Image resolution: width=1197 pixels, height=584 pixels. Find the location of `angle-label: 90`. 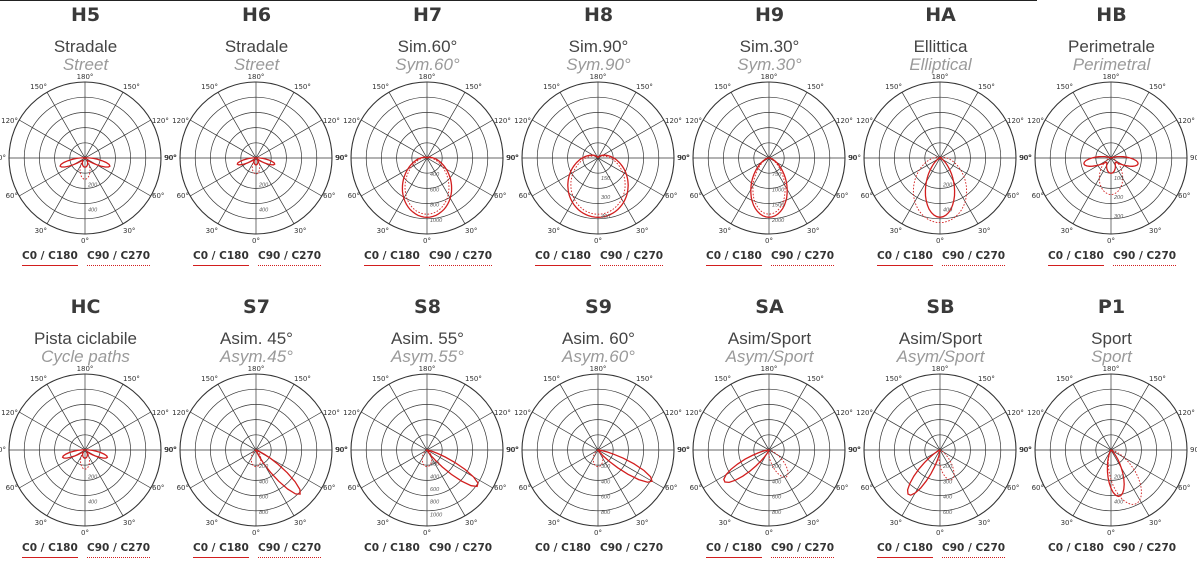

angle-label: 90 is located at coordinates (852, 158).